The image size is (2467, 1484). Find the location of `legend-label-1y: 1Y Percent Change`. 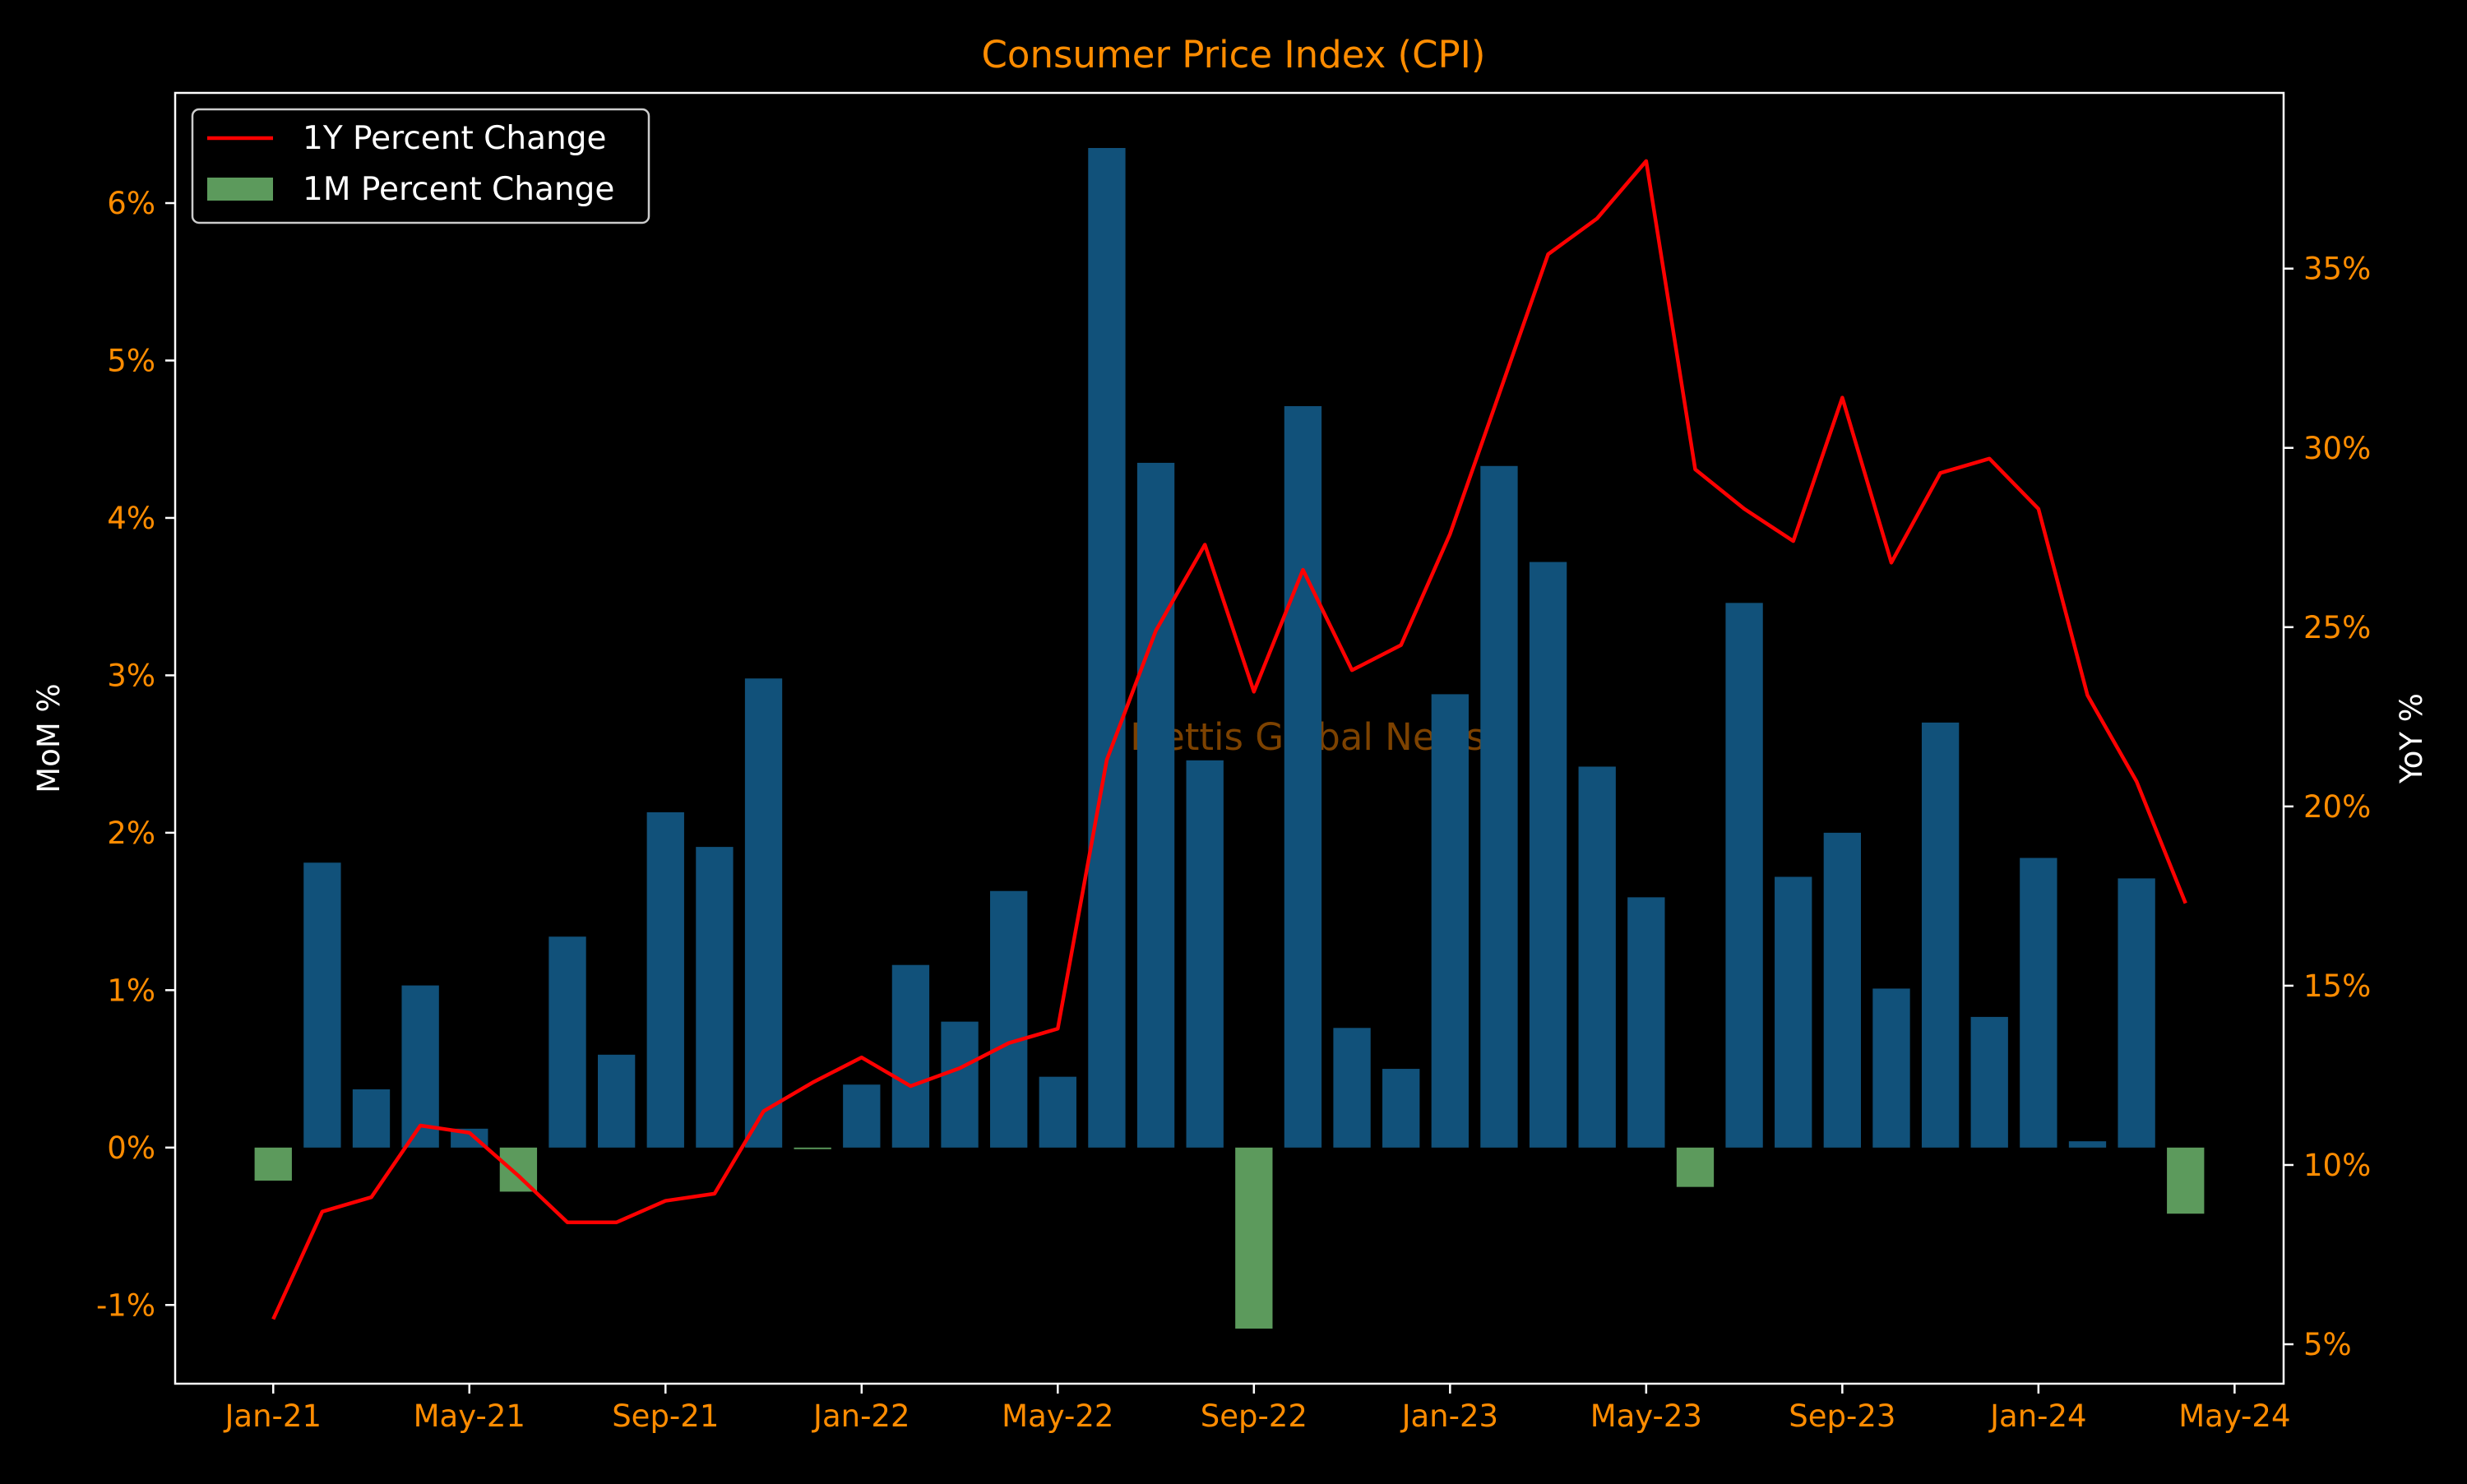

legend-label-1y: 1Y Percent Change is located at coordinates (455, 138).